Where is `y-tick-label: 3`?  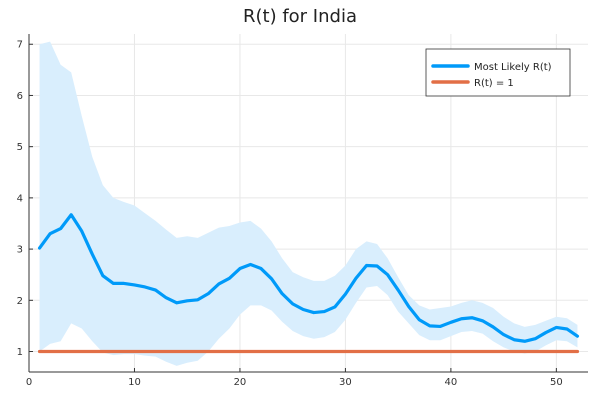
y-tick-label: 3 is located at coordinates (20, 250).